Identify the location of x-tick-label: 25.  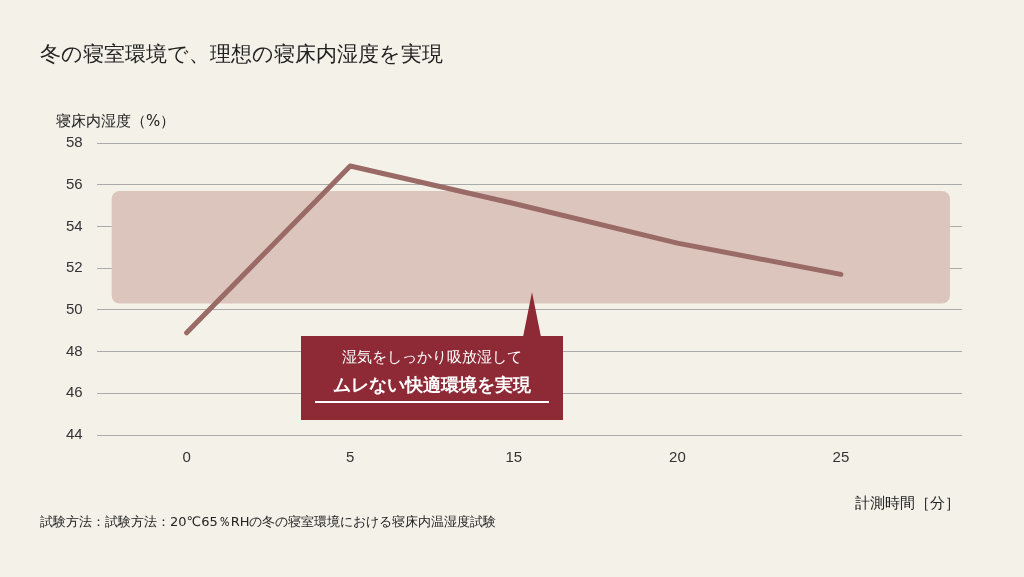
(841, 457).